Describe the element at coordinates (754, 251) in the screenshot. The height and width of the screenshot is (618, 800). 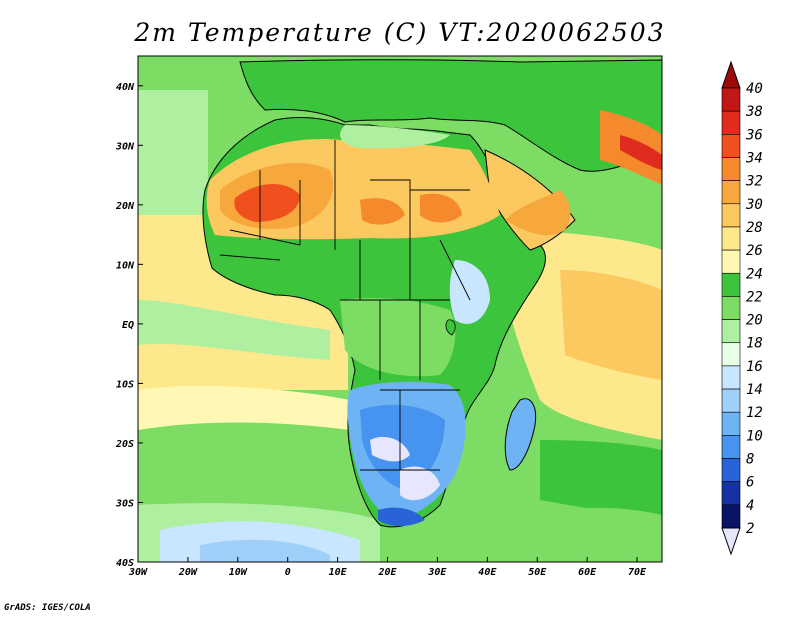
I see `colorbar-level-label: 26` at that location.